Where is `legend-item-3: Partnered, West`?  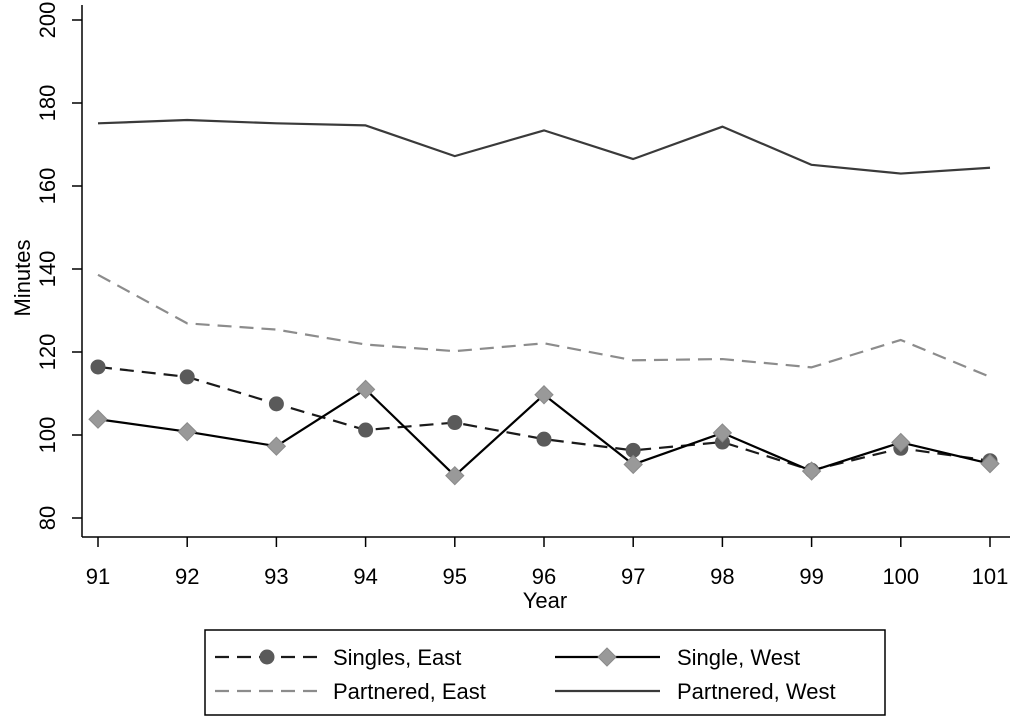 legend-item-3: Partnered, West is located at coordinates (695, 691).